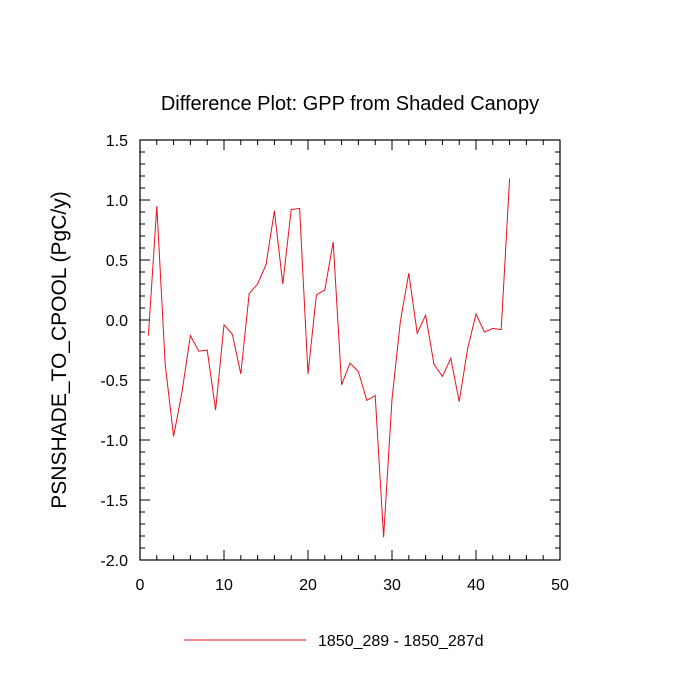 This screenshot has width=700, height=700. I want to click on y-tick-label: -0.5, so click(114, 381).